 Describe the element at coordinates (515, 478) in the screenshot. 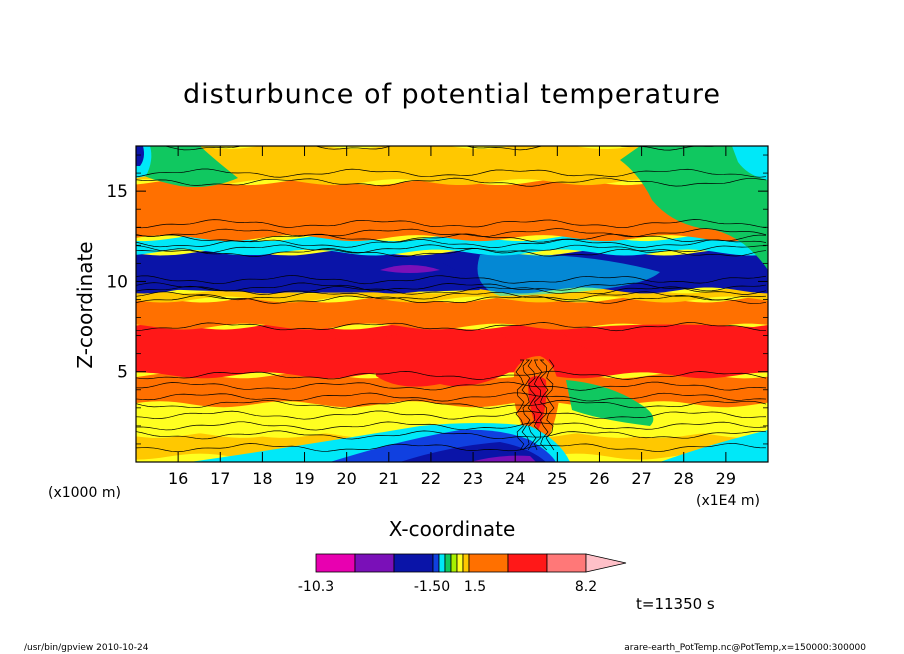

I see `x-tick-label-24: 24` at that location.